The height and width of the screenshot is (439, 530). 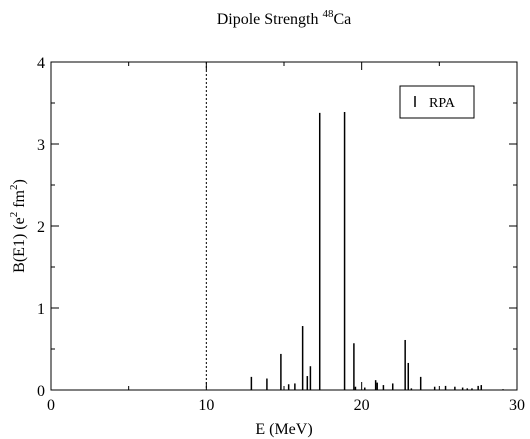 I want to click on y-tick-label: 3, so click(x=41, y=145).